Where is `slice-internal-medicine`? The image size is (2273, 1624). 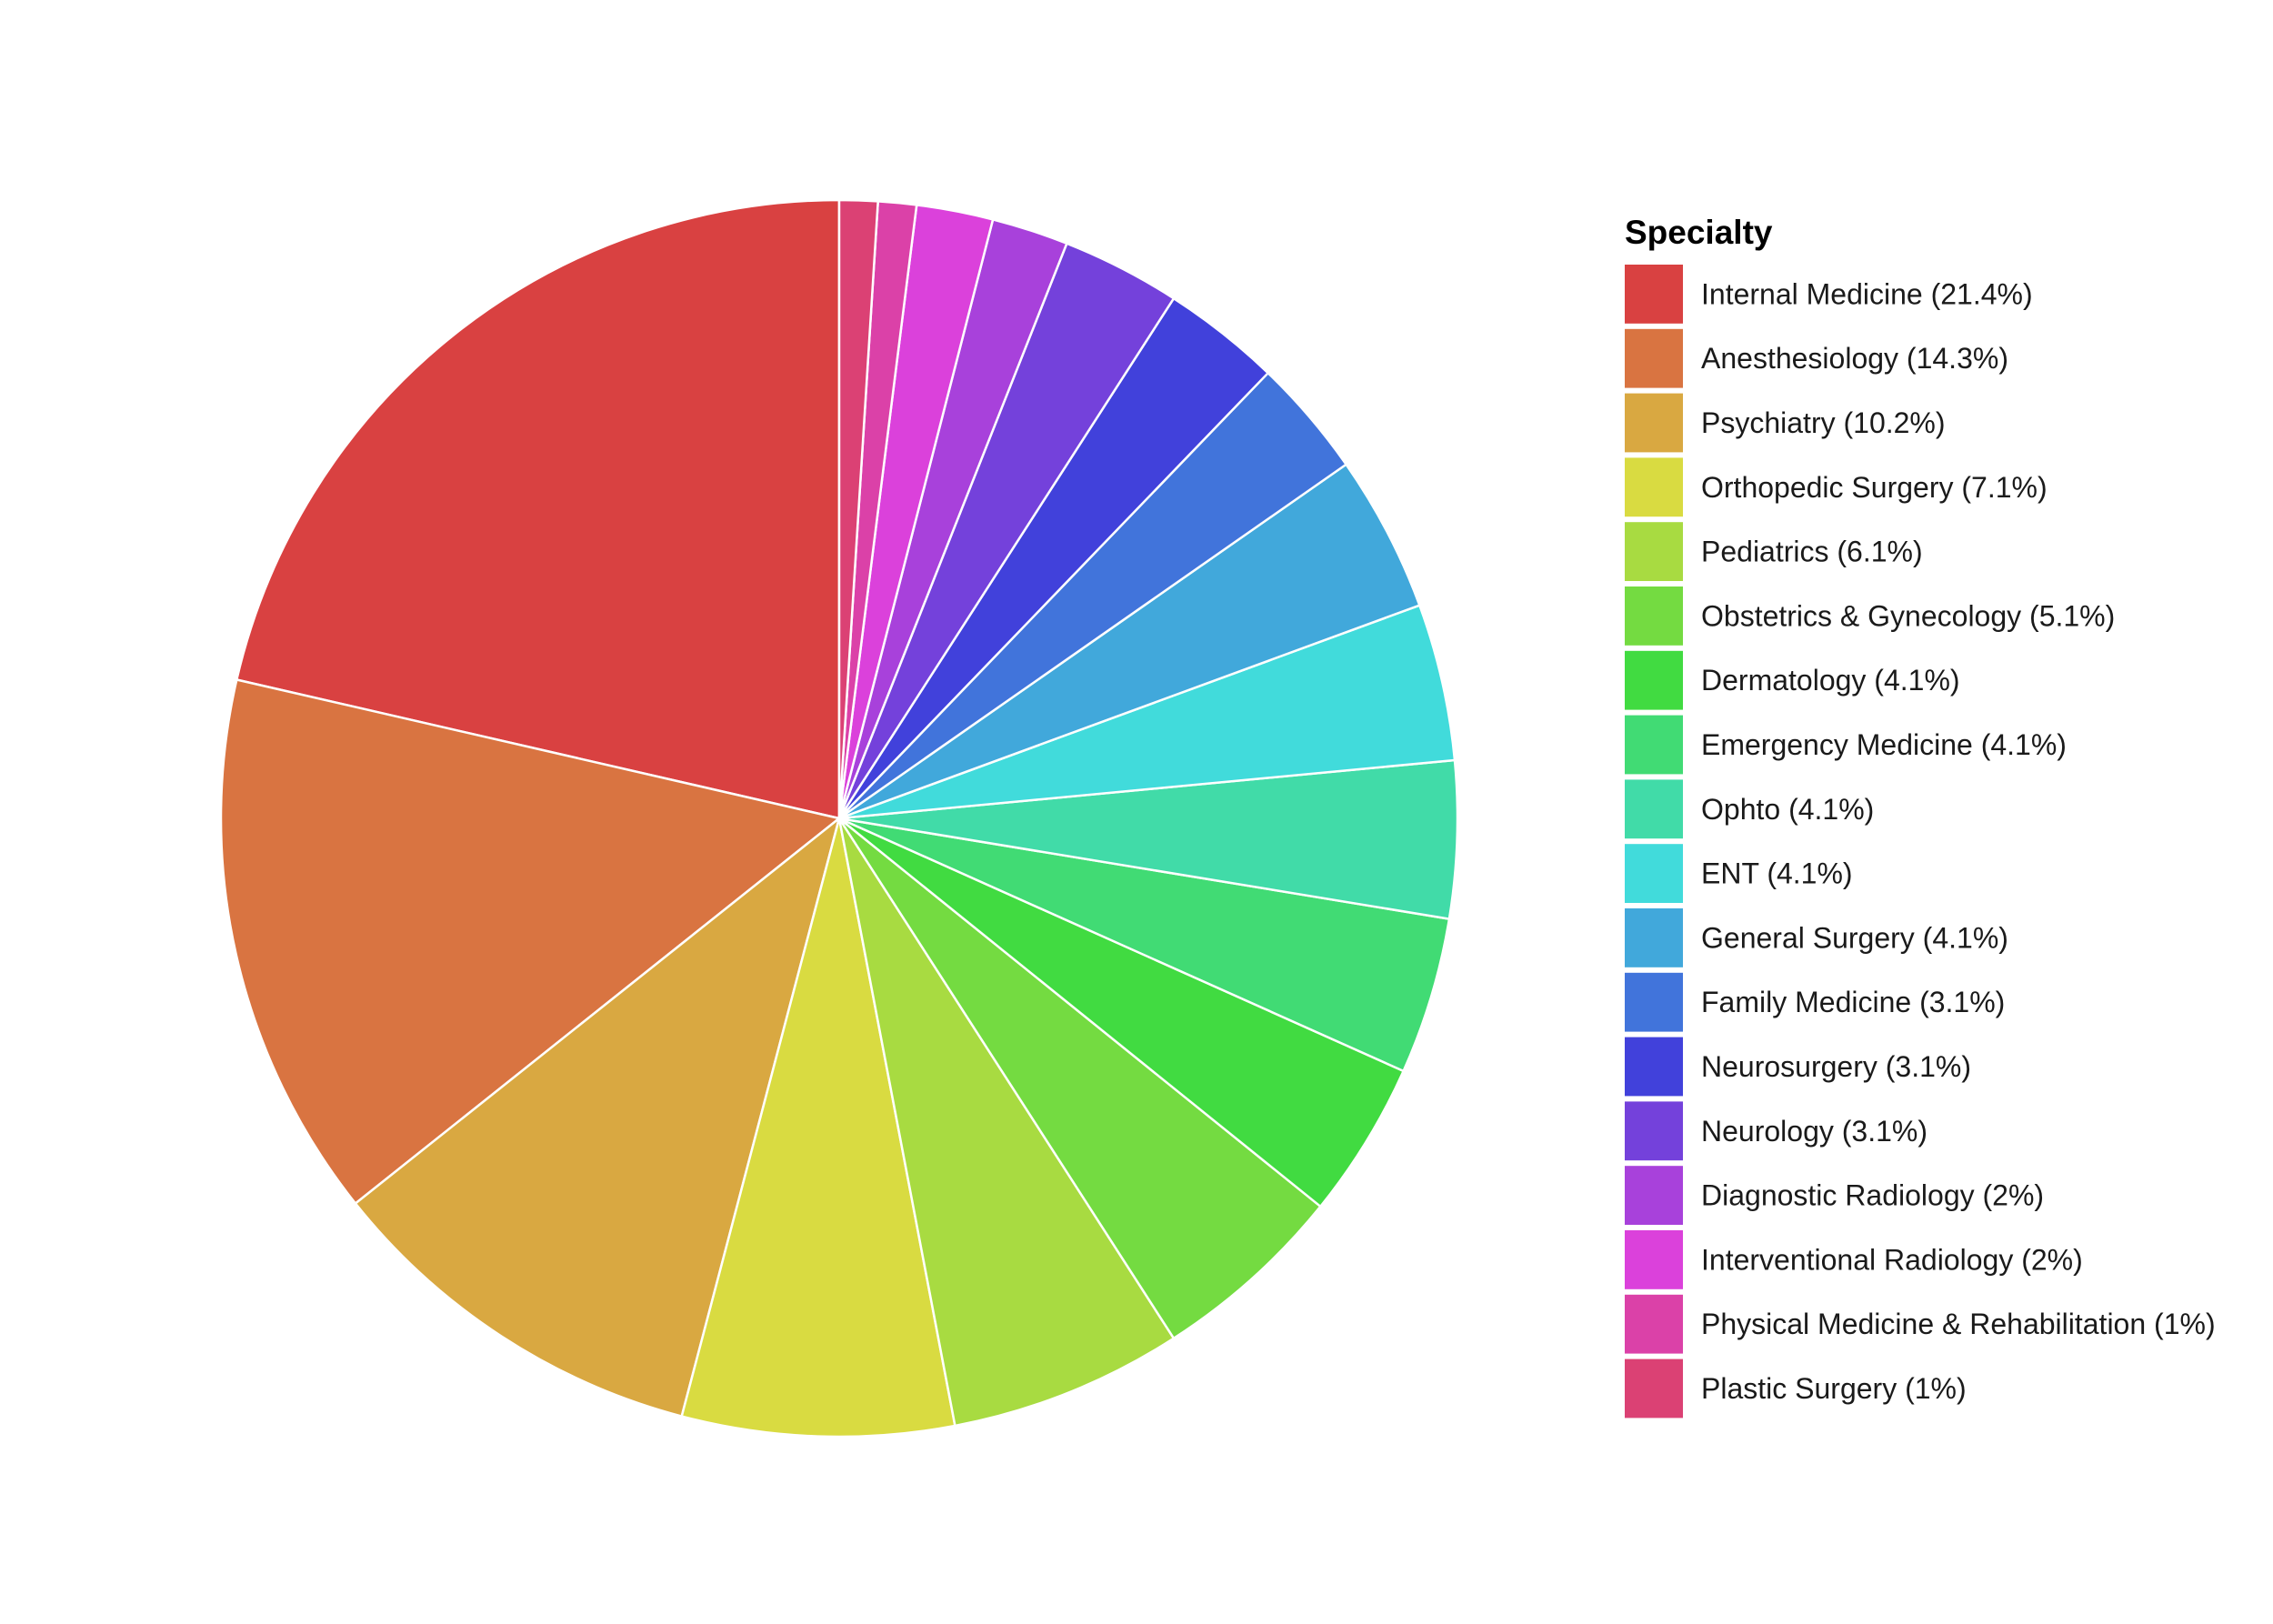 slice-internal-medicine is located at coordinates (538, 509).